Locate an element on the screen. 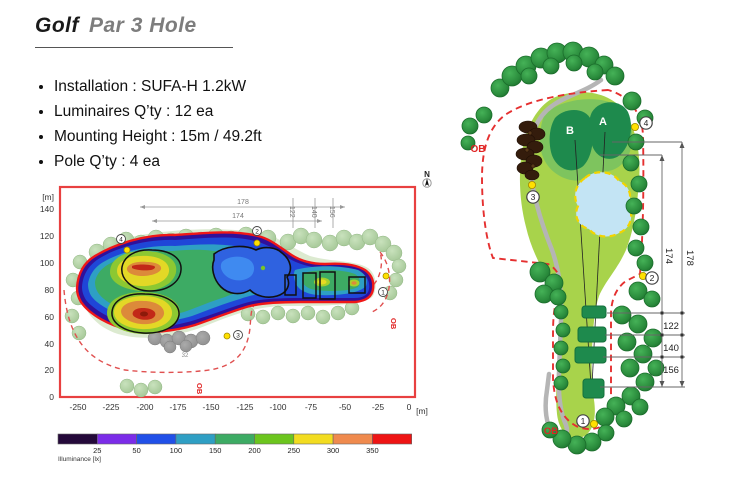 The width and height of the screenshot is (740, 500). x-tick: -150 is located at coordinates (210, 407).